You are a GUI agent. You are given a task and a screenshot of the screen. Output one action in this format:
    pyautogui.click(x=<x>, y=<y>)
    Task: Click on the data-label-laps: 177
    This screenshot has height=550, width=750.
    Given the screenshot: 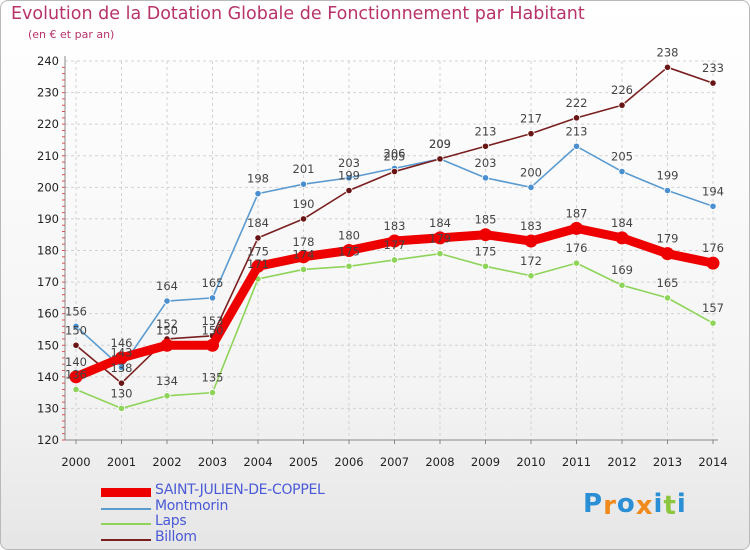 What is the action you would take?
    pyautogui.click(x=395, y=245)
    